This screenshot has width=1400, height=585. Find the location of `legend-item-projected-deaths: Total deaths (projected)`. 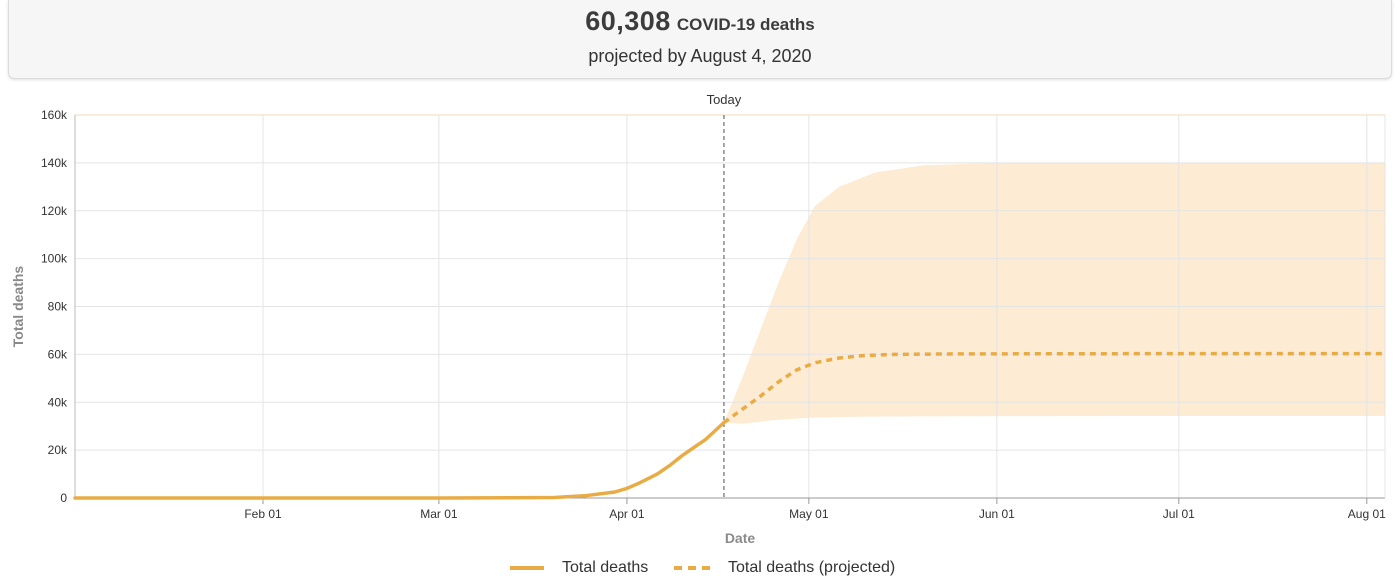

legend-item-projected-deaths: Total deaths (projected) is located at coordinates (784, 568).